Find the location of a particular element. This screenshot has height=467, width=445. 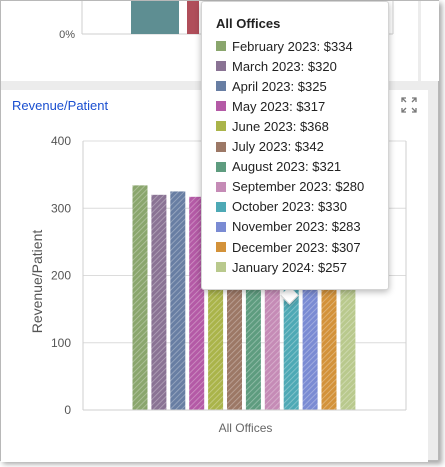

tooltip-row-label: November 2023: $283 is located at coordinates (296, 227).